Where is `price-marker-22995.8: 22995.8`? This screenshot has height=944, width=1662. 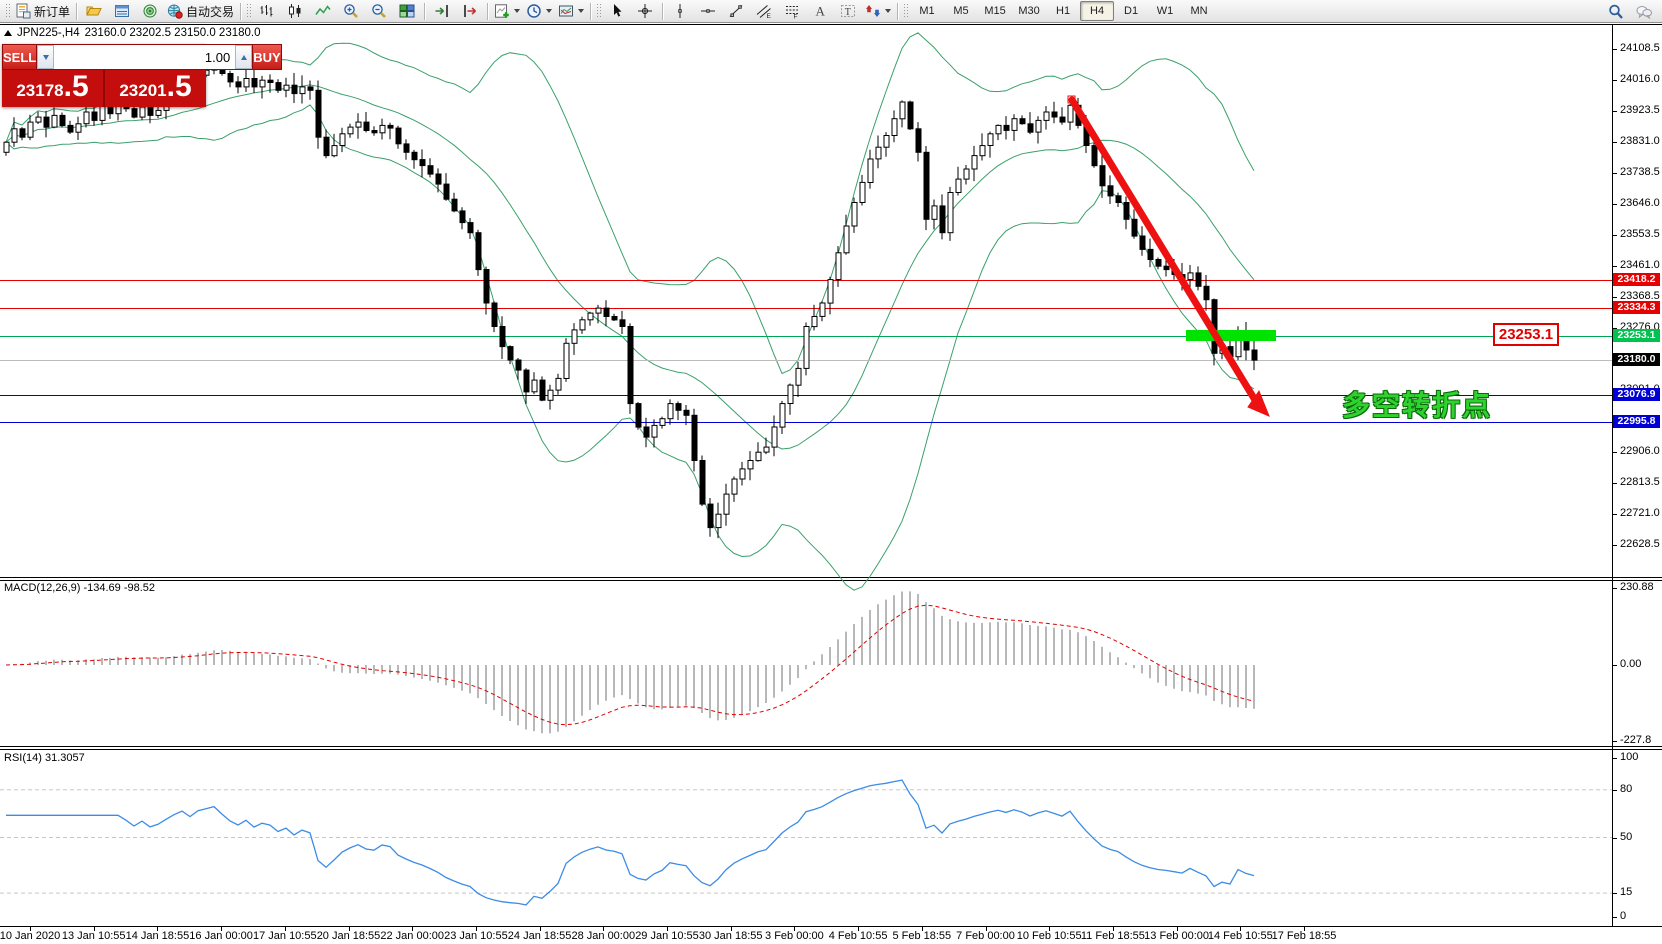
price-marker-22995.8: 22995.8 is located at coordinates (1636, 421).